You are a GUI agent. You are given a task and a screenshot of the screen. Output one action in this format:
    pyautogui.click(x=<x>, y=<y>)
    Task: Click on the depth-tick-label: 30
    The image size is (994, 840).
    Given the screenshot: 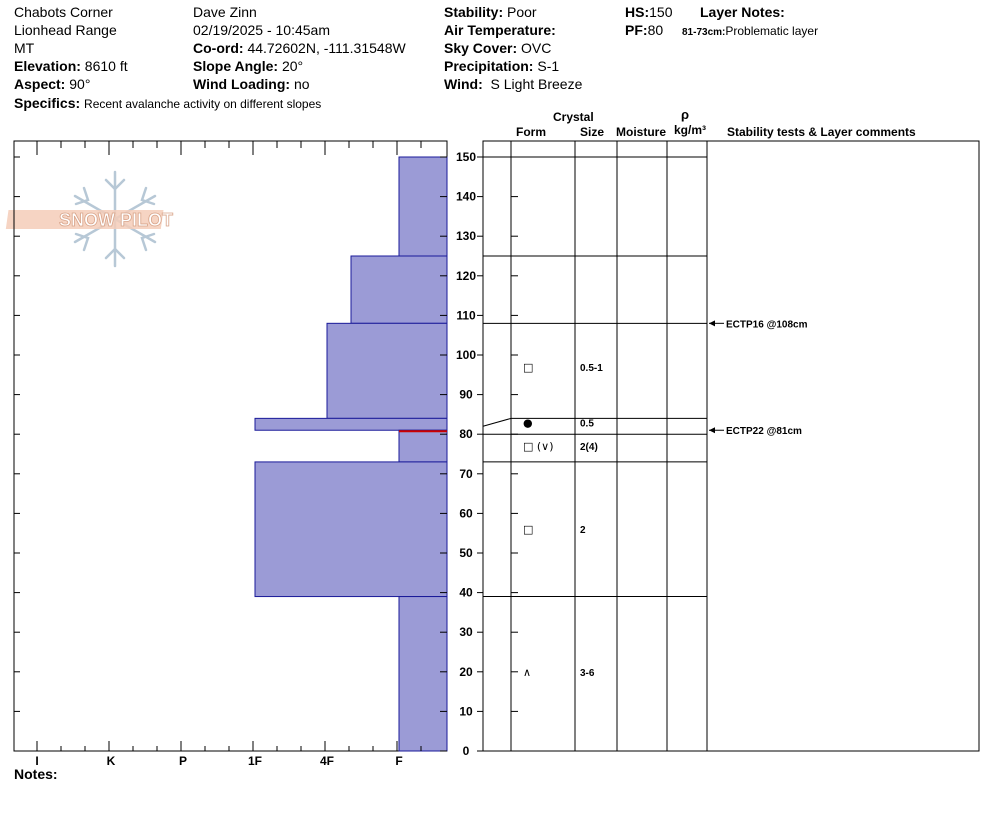 What is the action you would take?
    pyautogui.click(x=466, y=632)
    